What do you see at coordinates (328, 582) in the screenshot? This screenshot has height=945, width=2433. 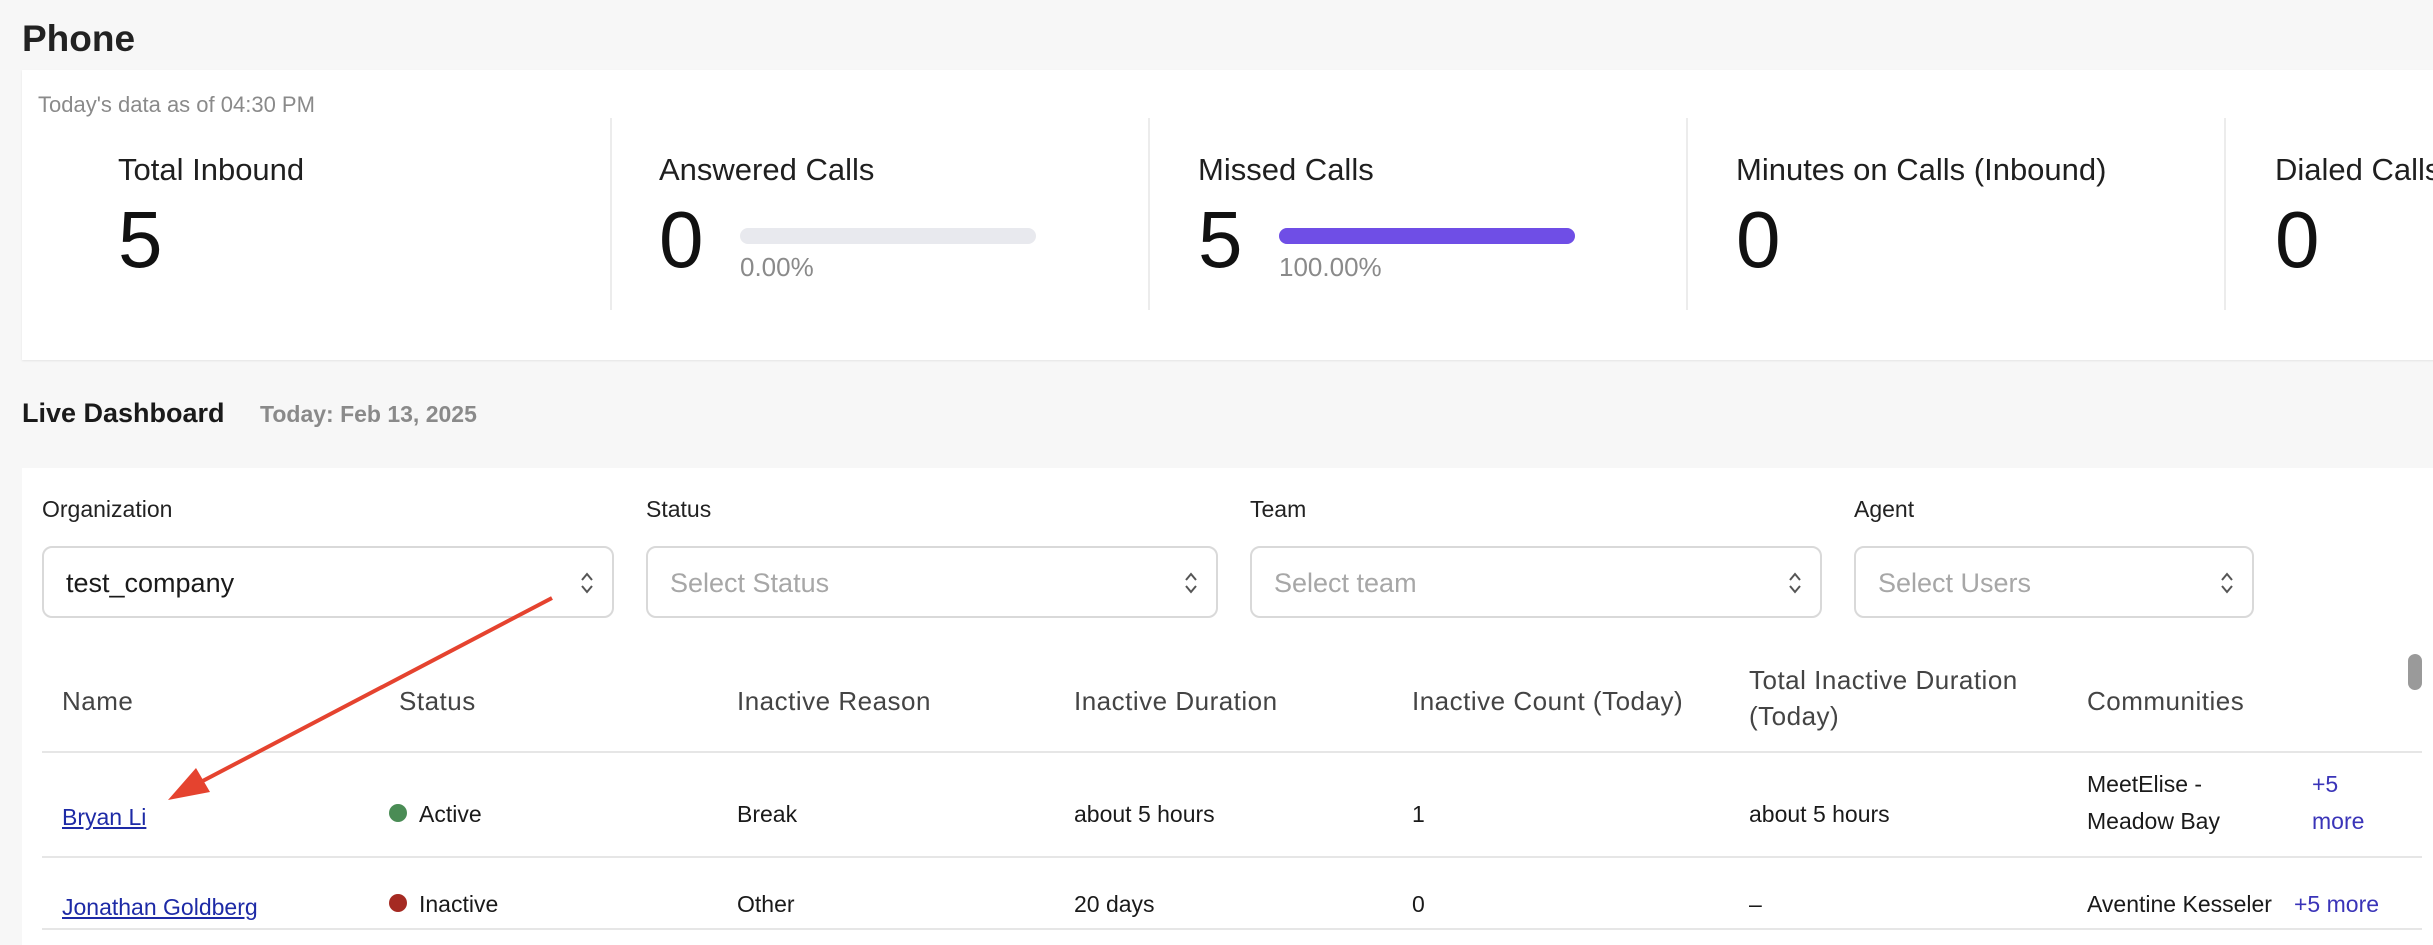 I see `organization-select: test_company` at bounding box center [328, 582].